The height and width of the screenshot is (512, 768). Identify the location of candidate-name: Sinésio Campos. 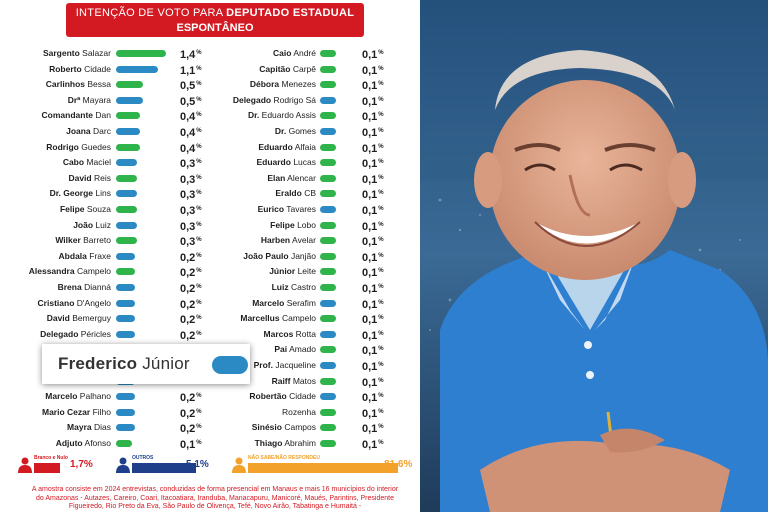
(283, 427).